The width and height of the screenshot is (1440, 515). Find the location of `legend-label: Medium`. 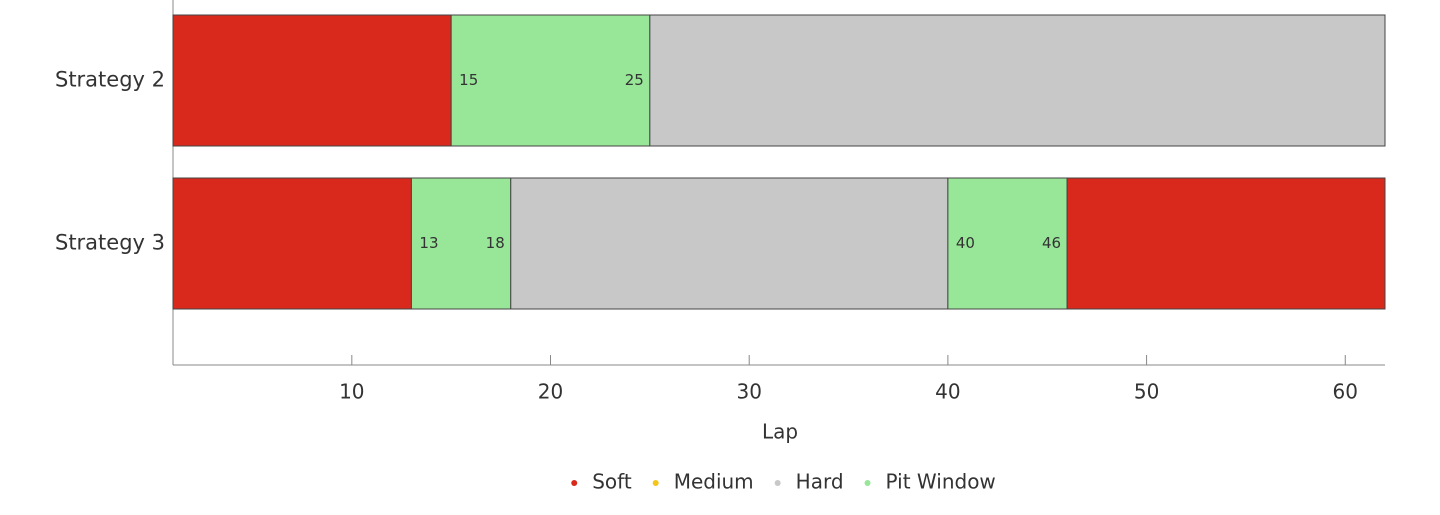

legend-label: Medium is located at coordinates (714, 482).